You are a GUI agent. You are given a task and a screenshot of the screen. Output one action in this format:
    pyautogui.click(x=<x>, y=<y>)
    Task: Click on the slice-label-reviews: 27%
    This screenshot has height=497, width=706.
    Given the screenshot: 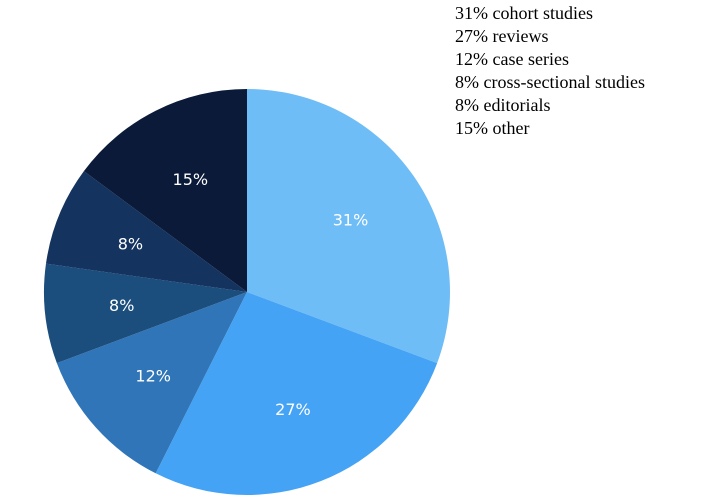 What is the action you would take?
    pyautogui.click(x=293, y=409)
    